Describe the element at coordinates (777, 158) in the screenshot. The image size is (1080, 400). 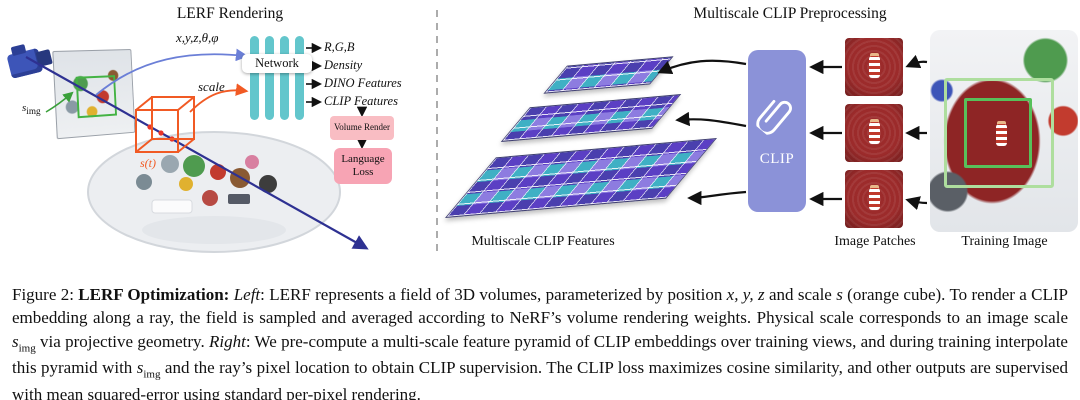
I see `clip-label: CLIP` at that location.